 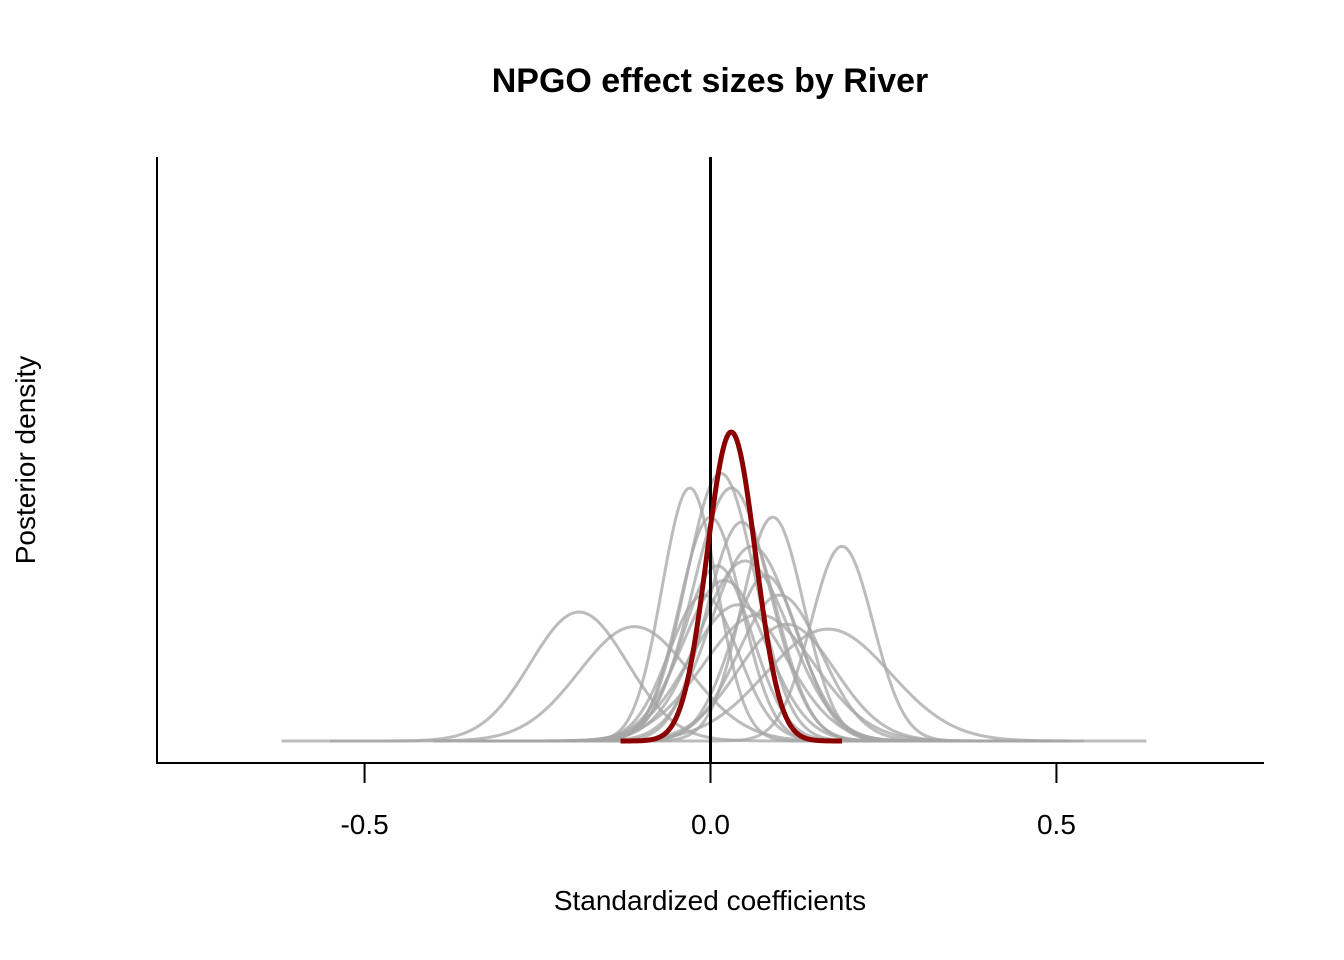 I want to click on chart-title: NPGO effect sizes by River, so click(x=710, y=81).